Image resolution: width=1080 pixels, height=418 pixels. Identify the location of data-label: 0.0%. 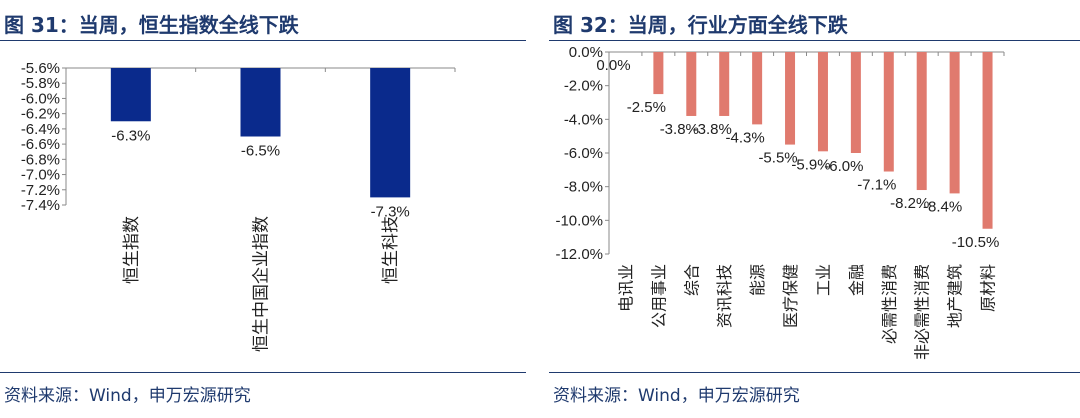
(613, 65).